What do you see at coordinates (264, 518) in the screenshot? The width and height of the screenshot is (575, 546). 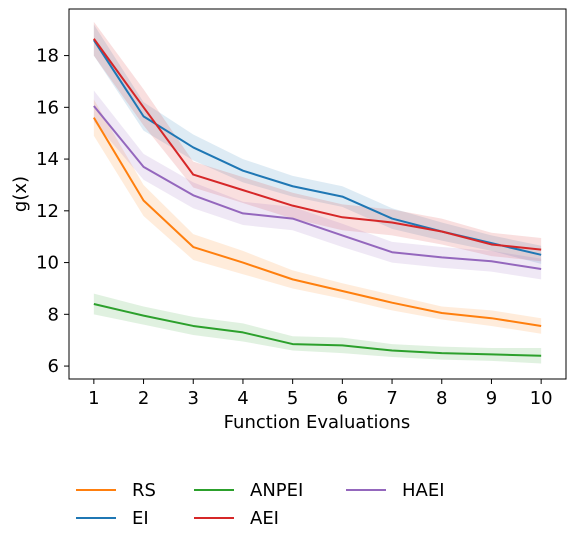 I see `legend-label-aei: AEI` at bounding box center [264, 518].